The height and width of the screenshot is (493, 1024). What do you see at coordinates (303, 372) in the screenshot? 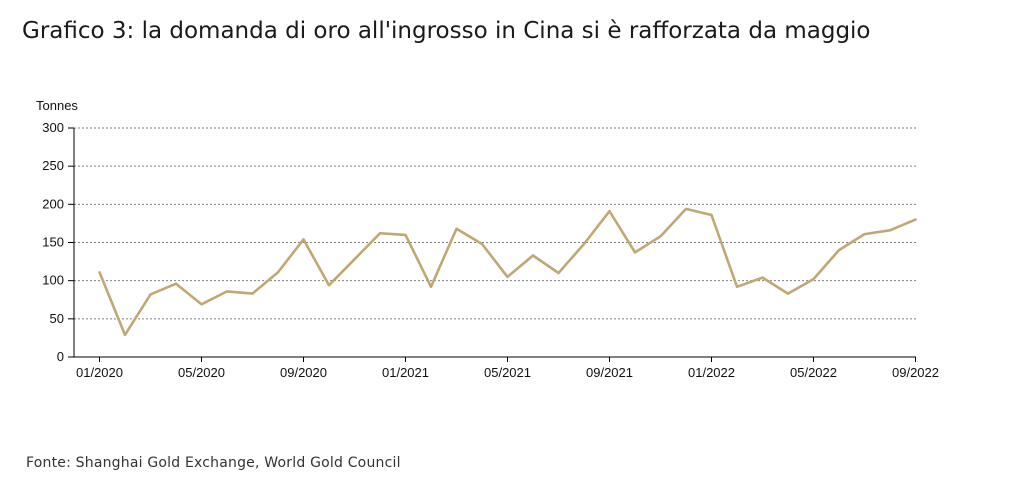
I see `x-tick-label: 09/2020` at bounding box center [303, 372].